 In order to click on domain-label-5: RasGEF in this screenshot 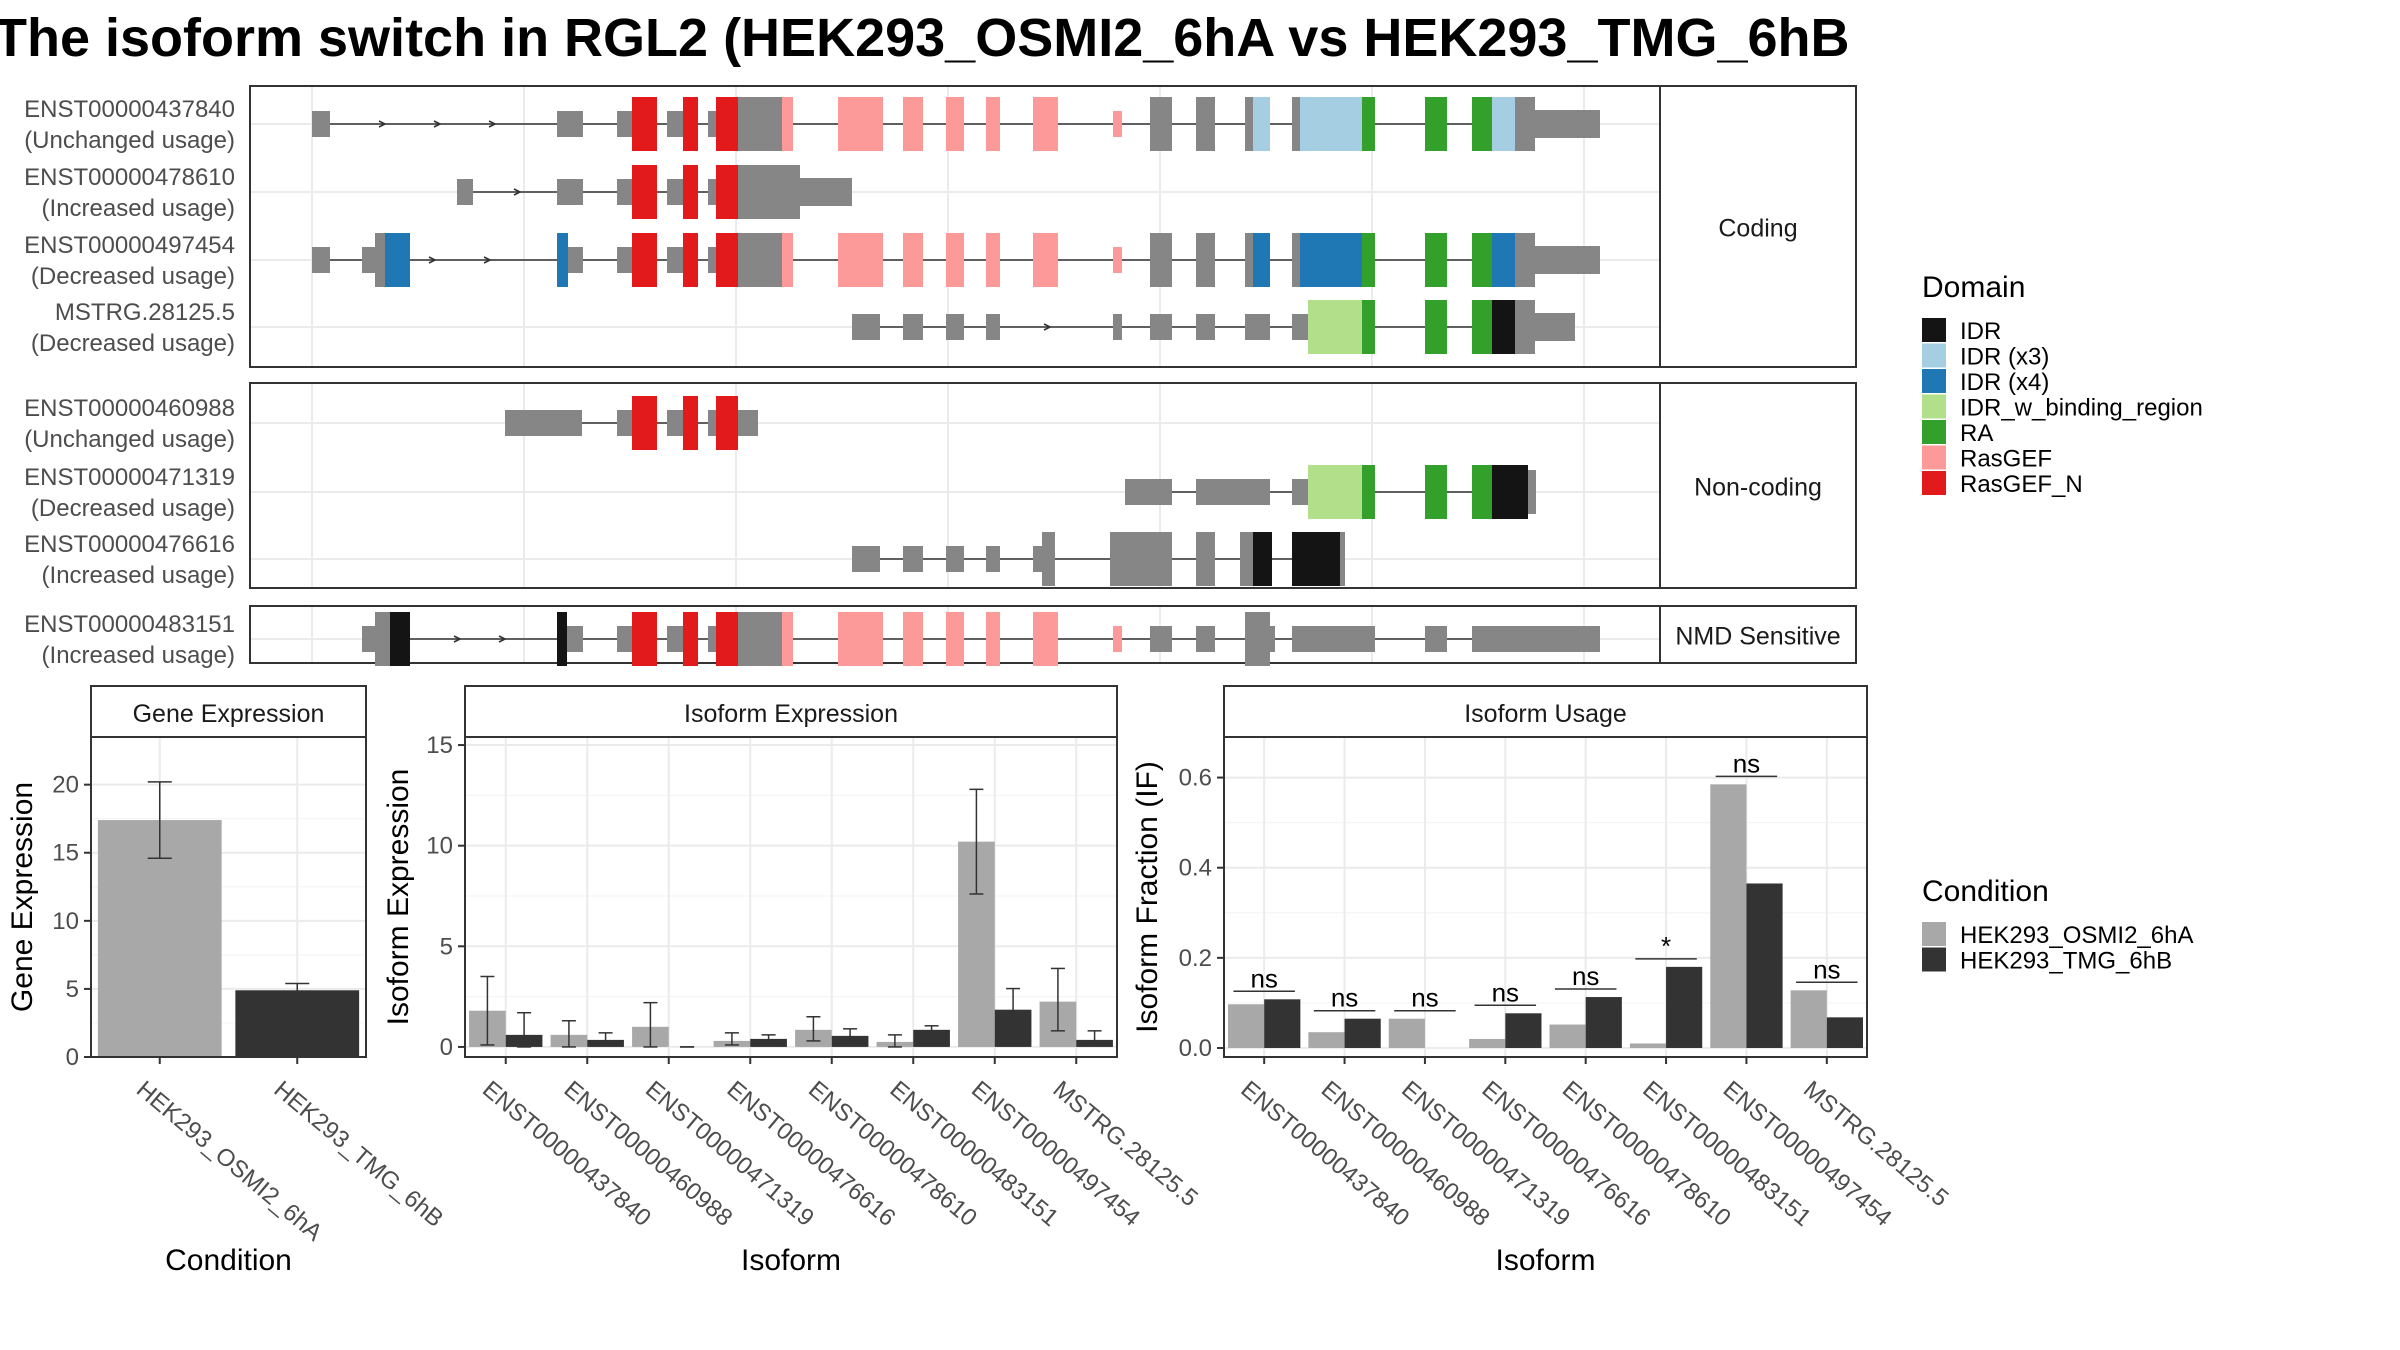, I will do `click(2006, 459)`.